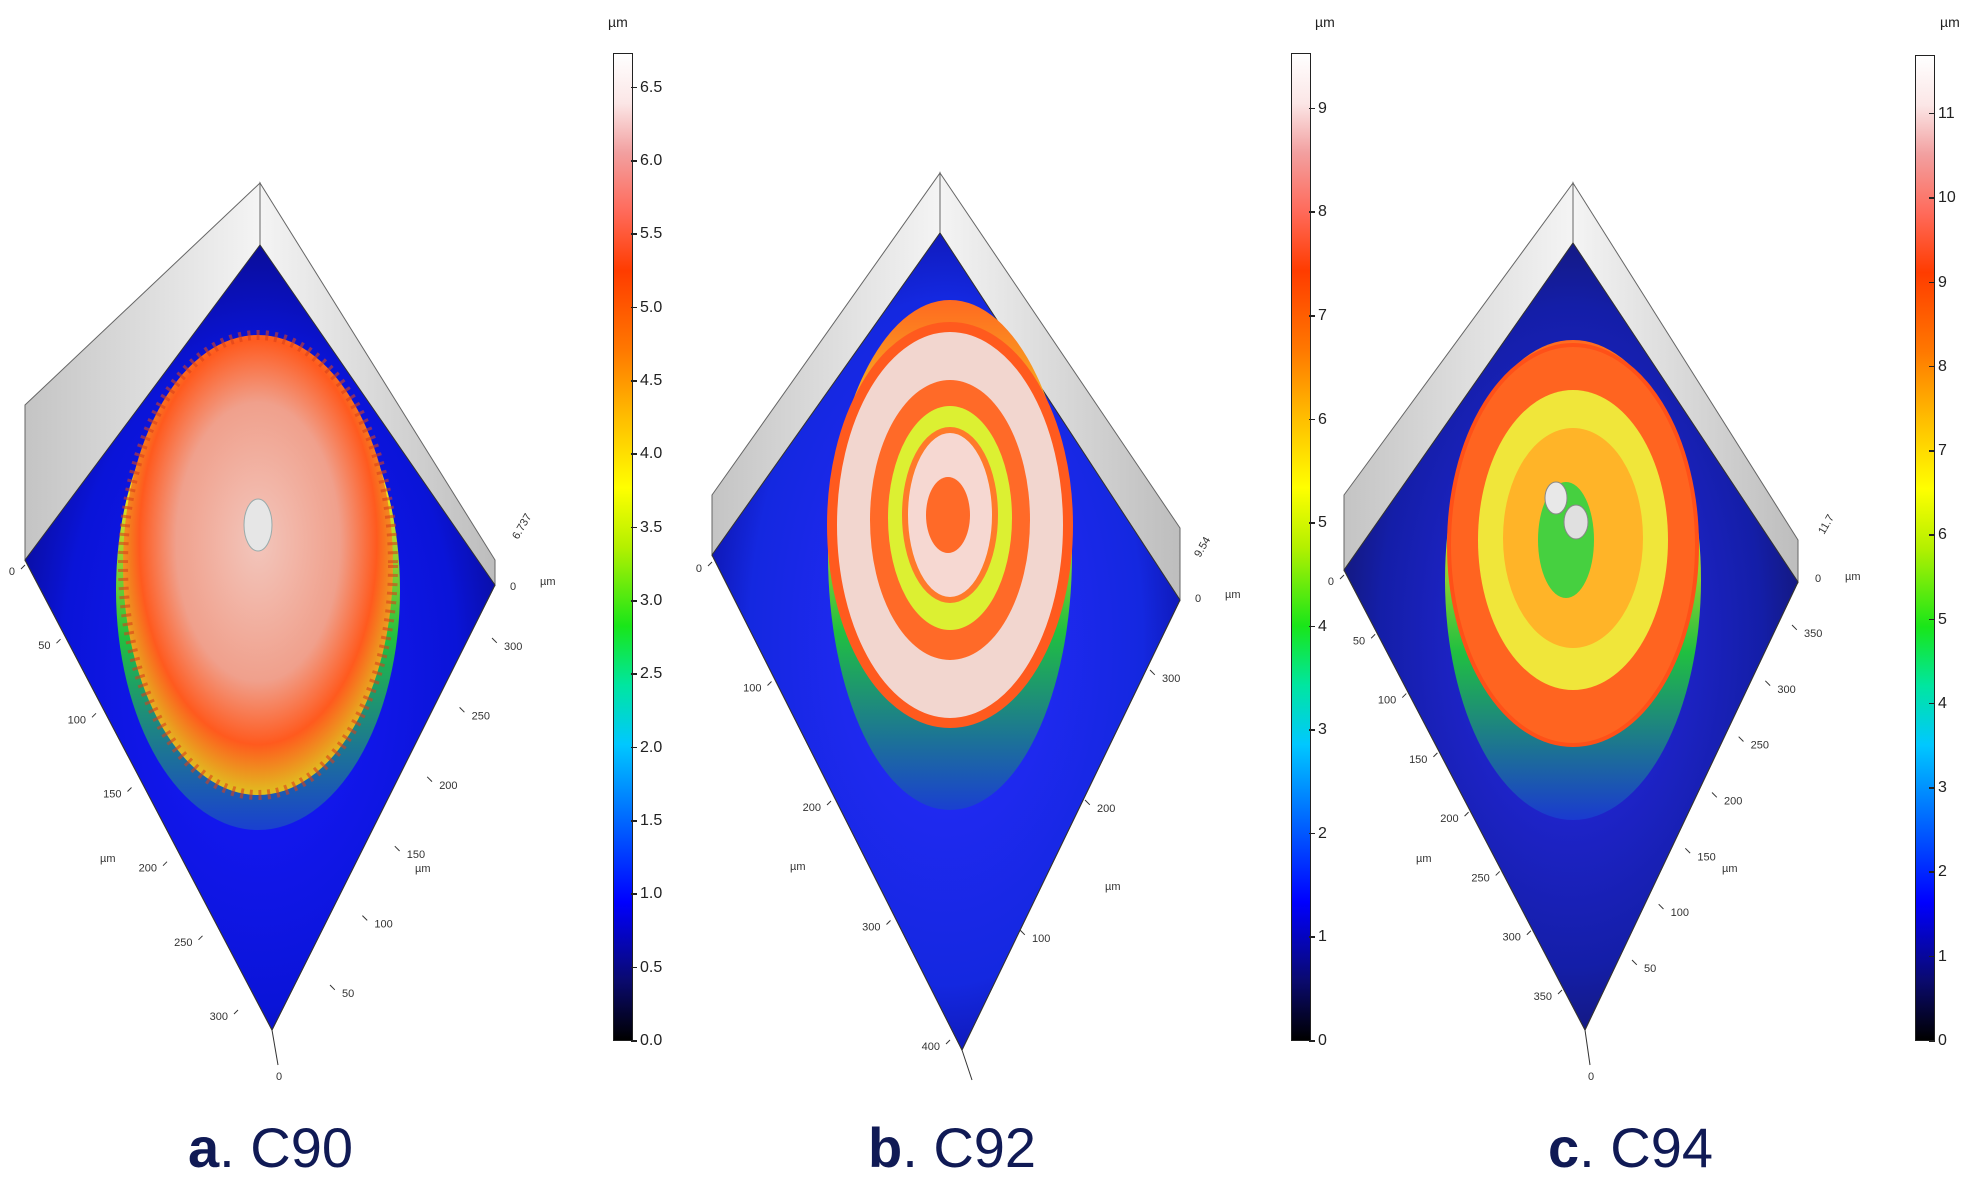 The width and height of the screenshot is (1984, 1181). I want to click on colorbar-tick-label: 6.5, so click(646, 87).